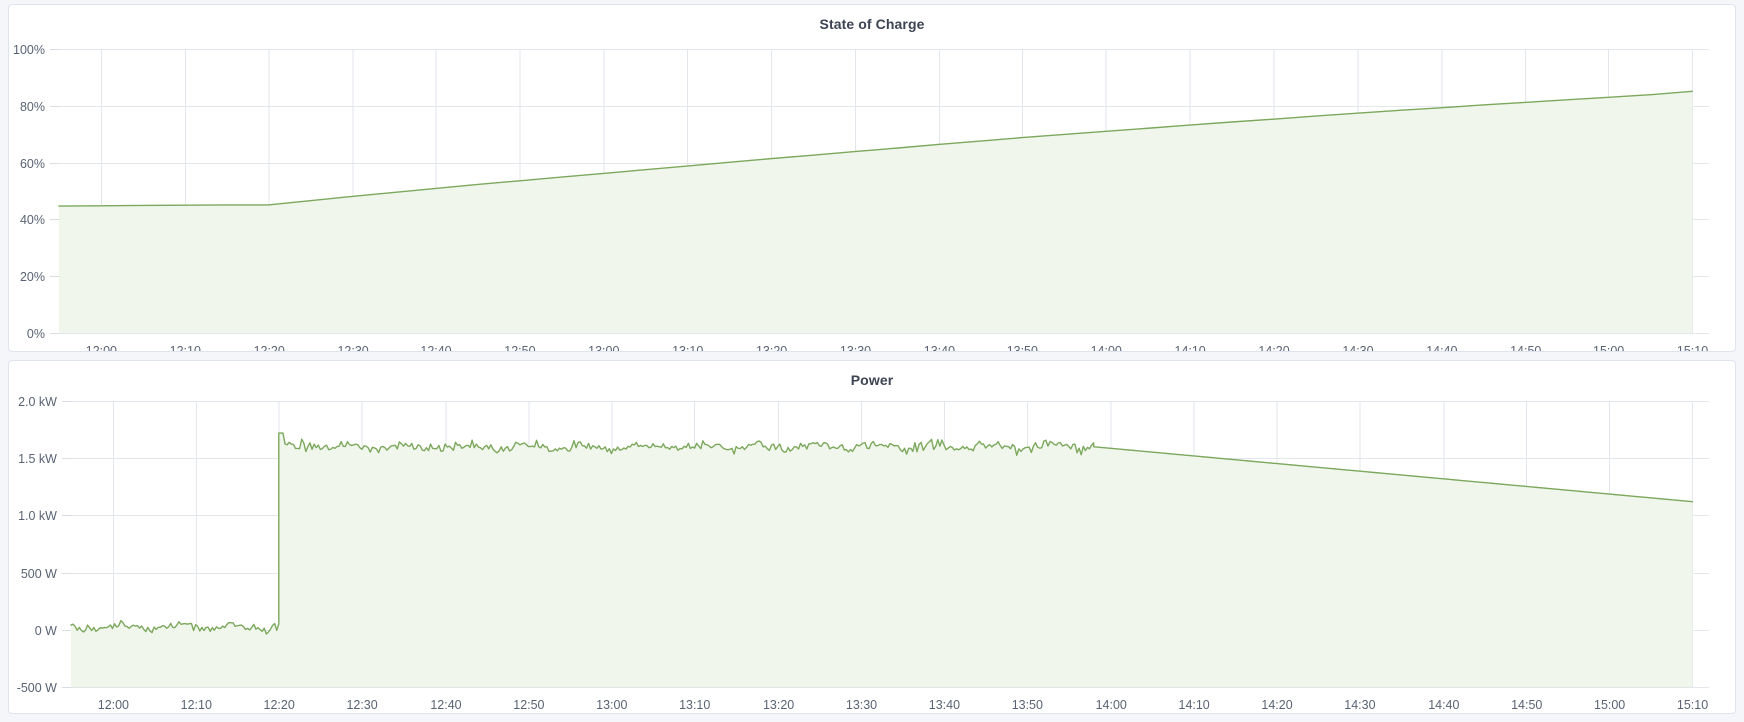  I want to click on y-tick-label: 500 W, so click(39, 574).